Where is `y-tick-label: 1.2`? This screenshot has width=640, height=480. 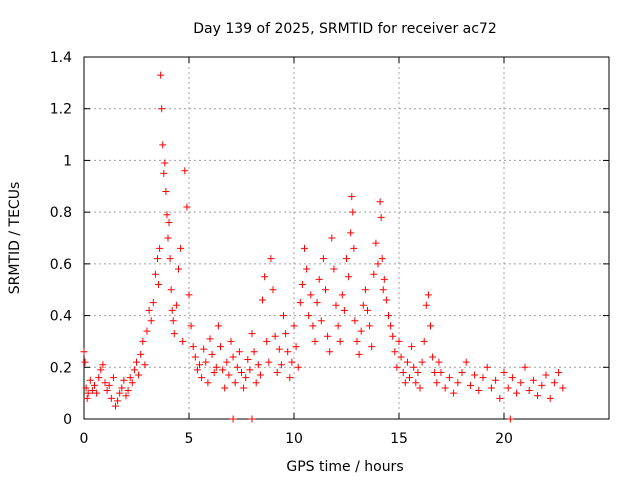 y-tick-label: 1.2 is located at coordinates (61, 110).